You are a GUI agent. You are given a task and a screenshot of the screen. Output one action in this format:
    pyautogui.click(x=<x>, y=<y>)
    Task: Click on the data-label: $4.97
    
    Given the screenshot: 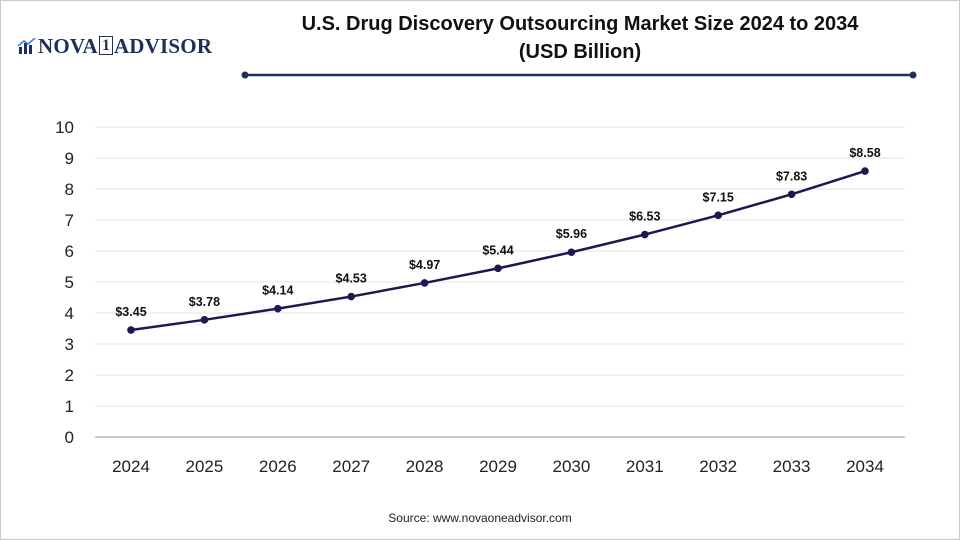 What is the action you would take?
    pyautogui.click(x=424, y=265)
    